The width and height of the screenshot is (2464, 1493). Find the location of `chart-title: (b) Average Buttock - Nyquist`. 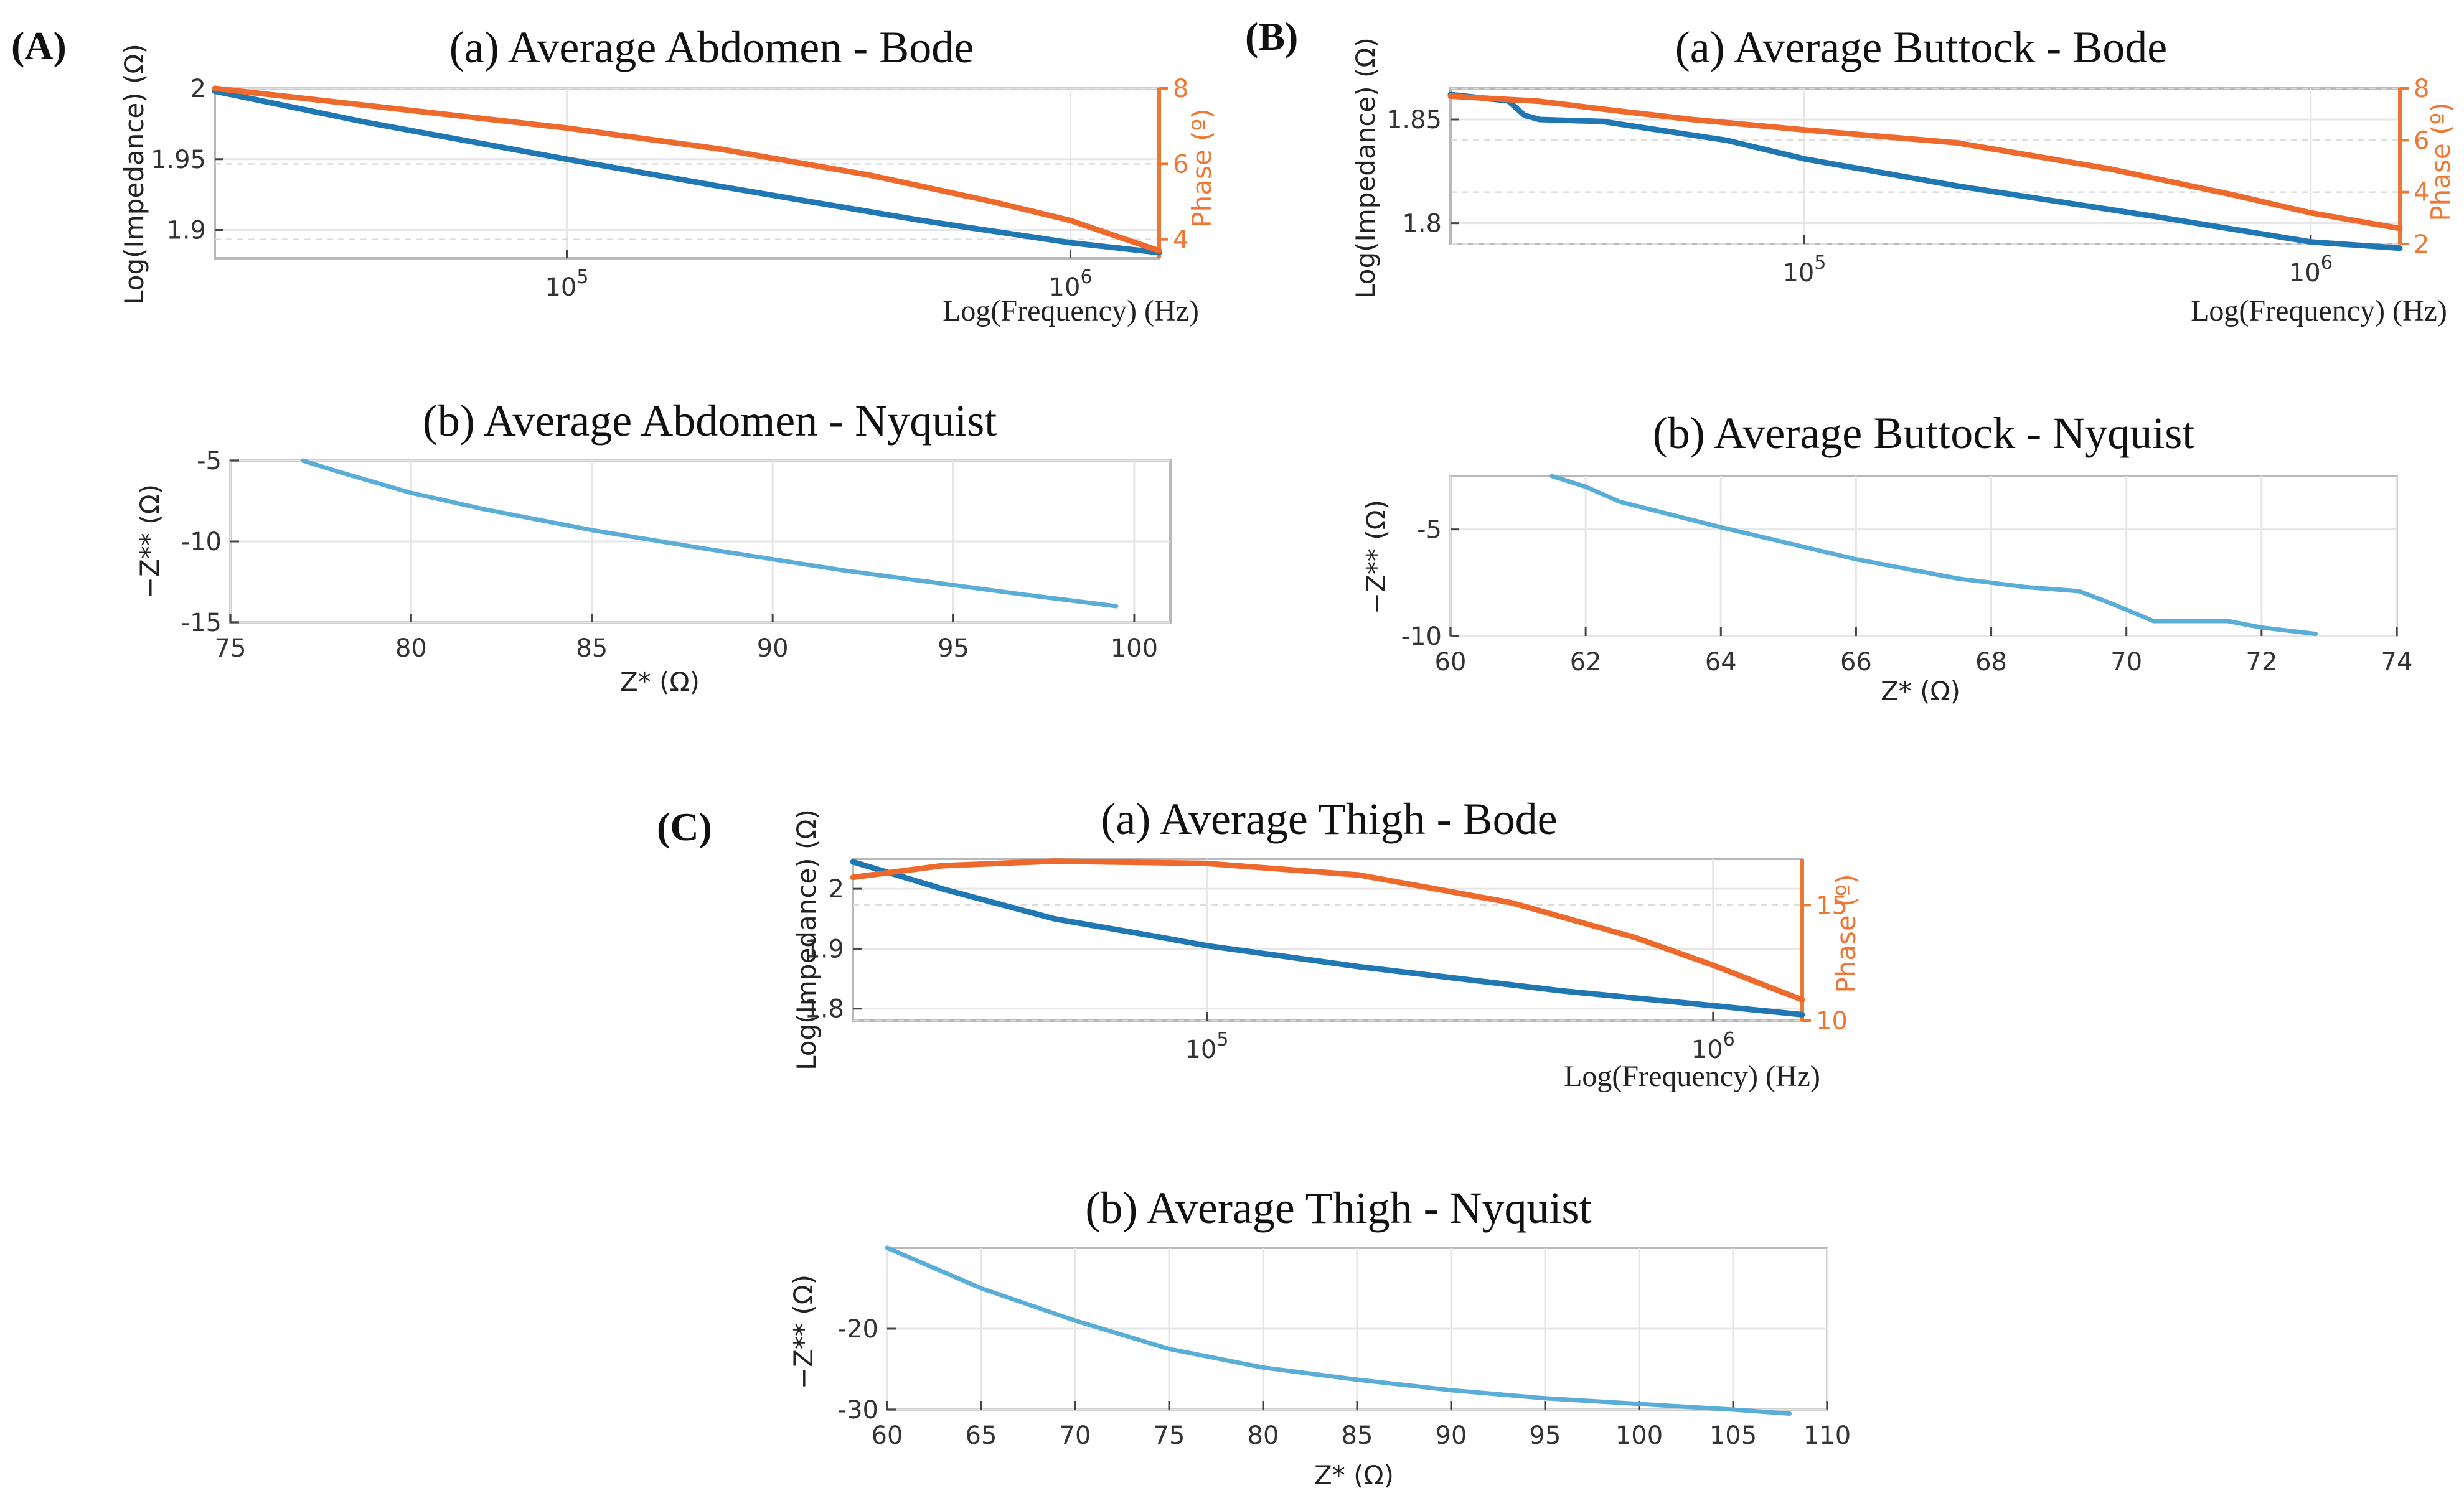

chart-title: (b) Average Buttock - Nyquist is located at coordinates (1923, 433).